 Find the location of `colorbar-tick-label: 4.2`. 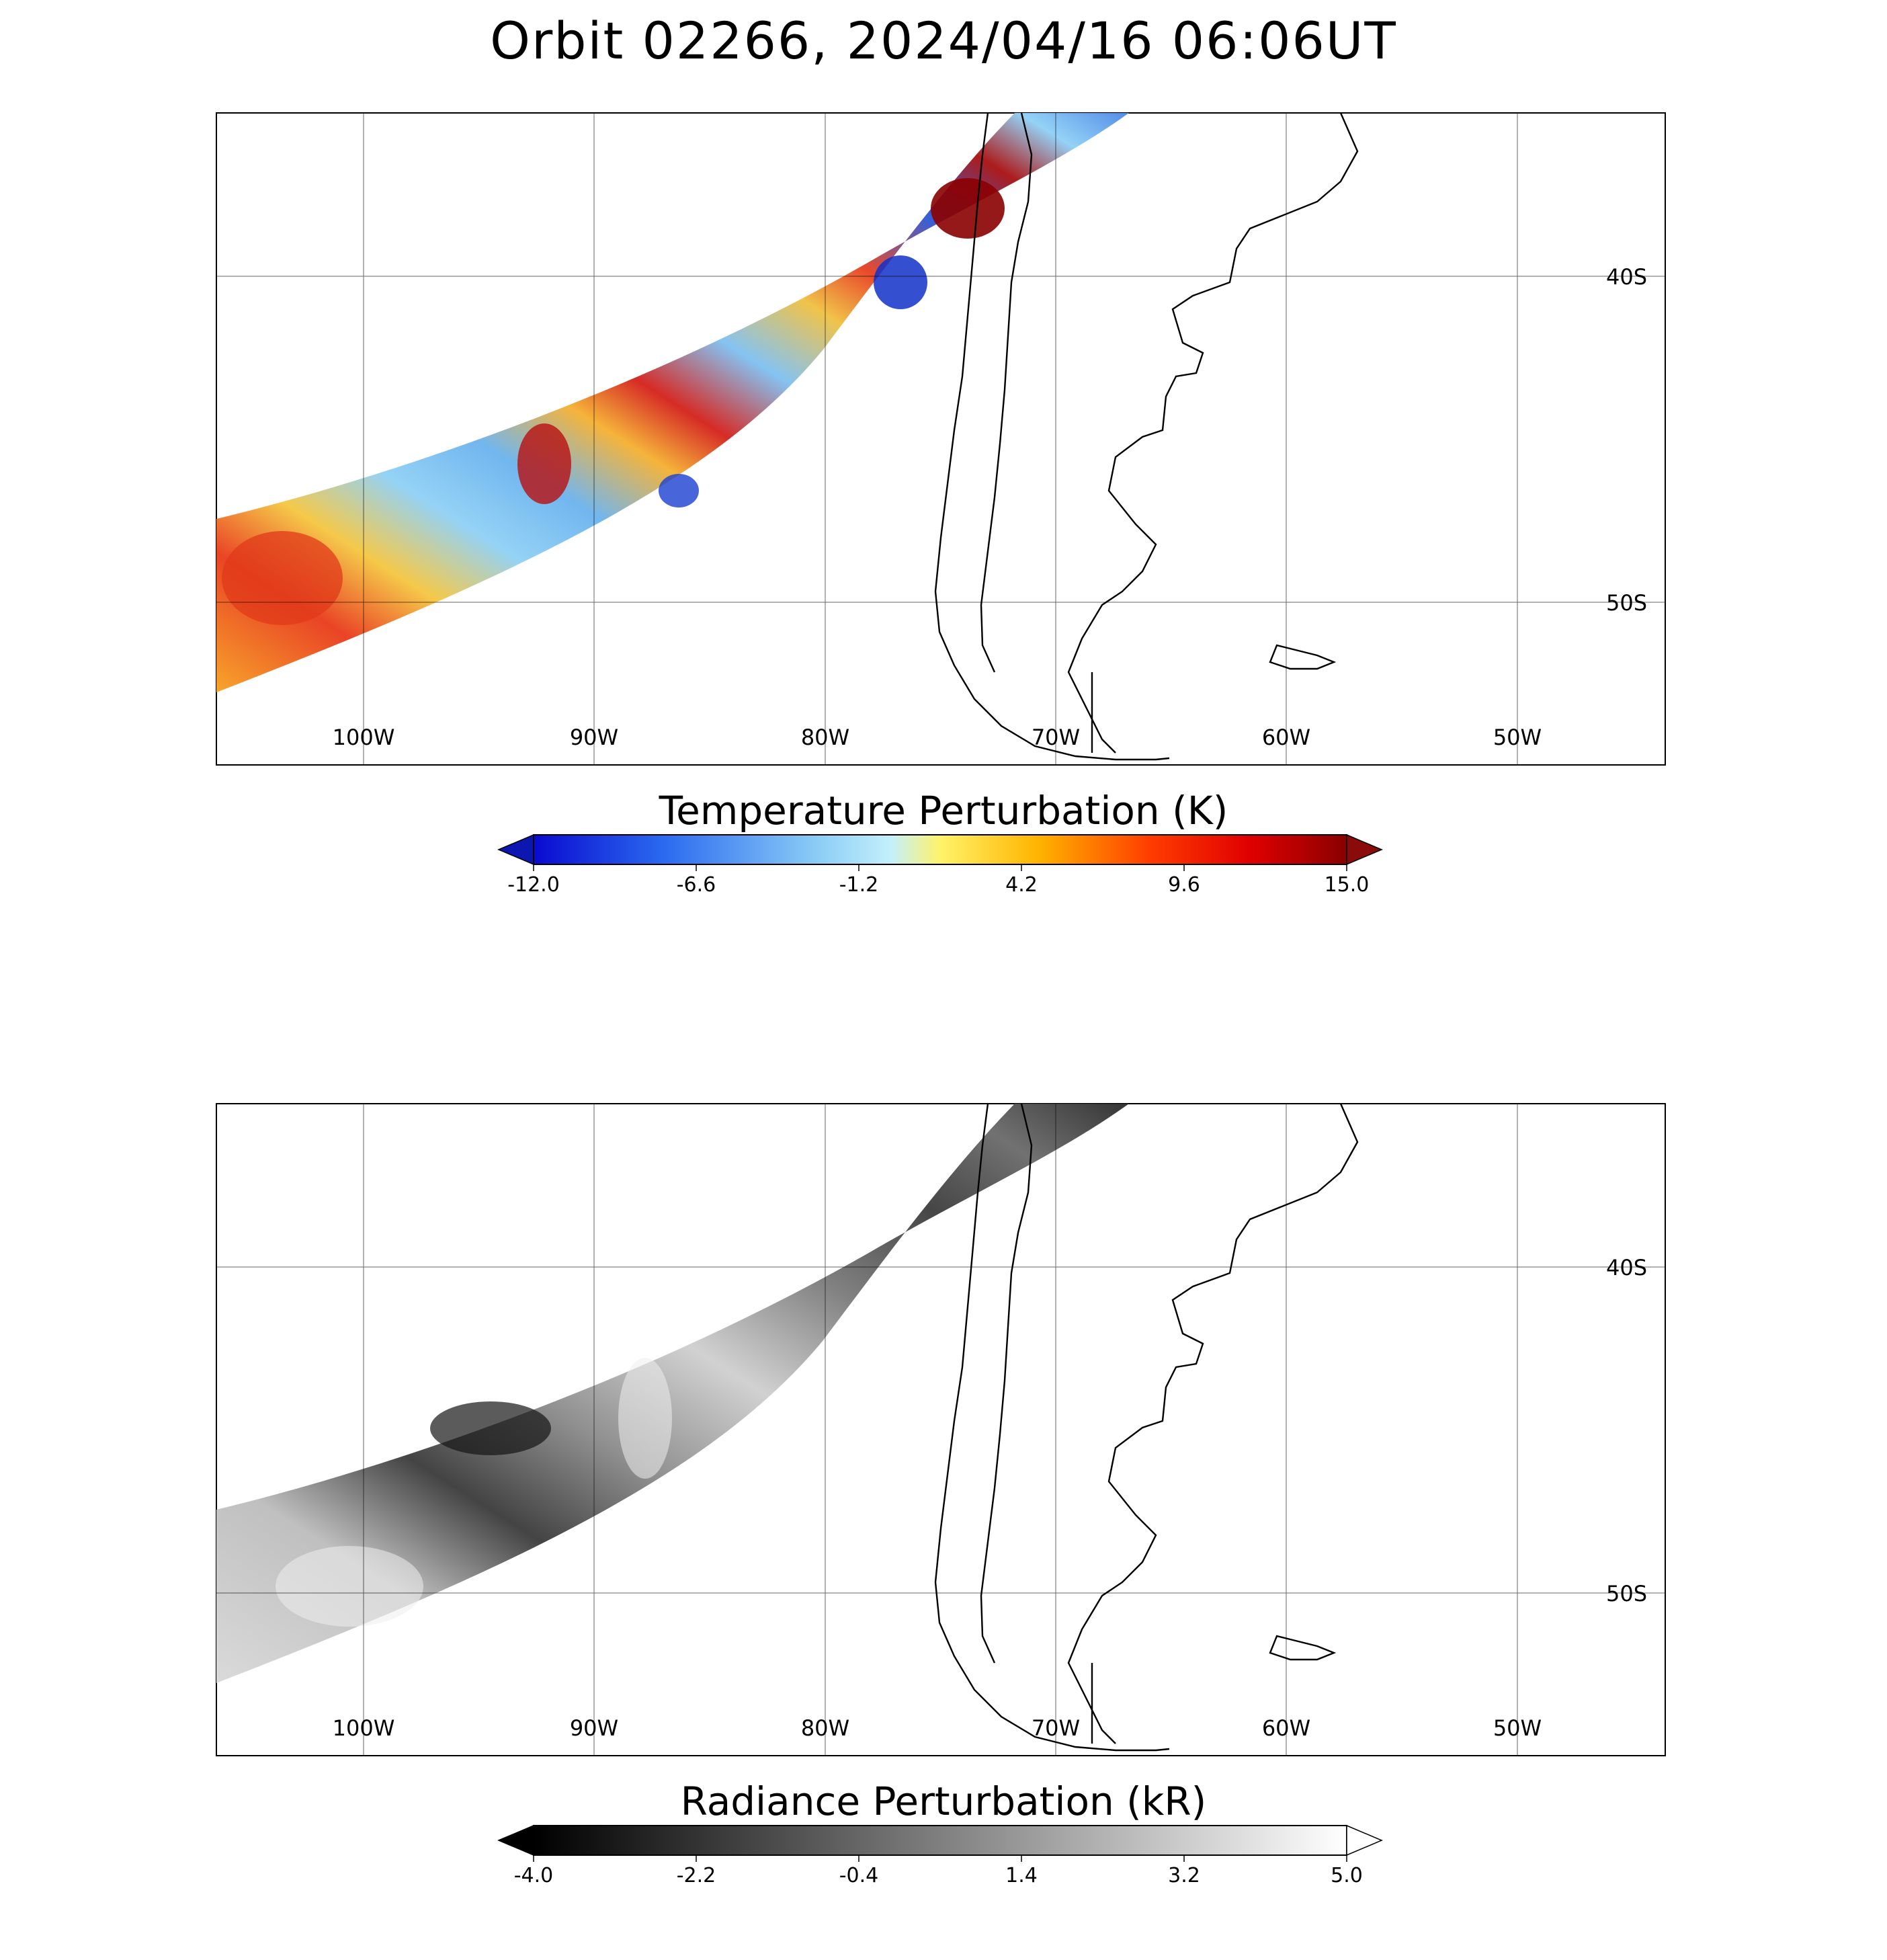

colorbar-tick-label: 4.2 is located at coordinates (1022, 885).